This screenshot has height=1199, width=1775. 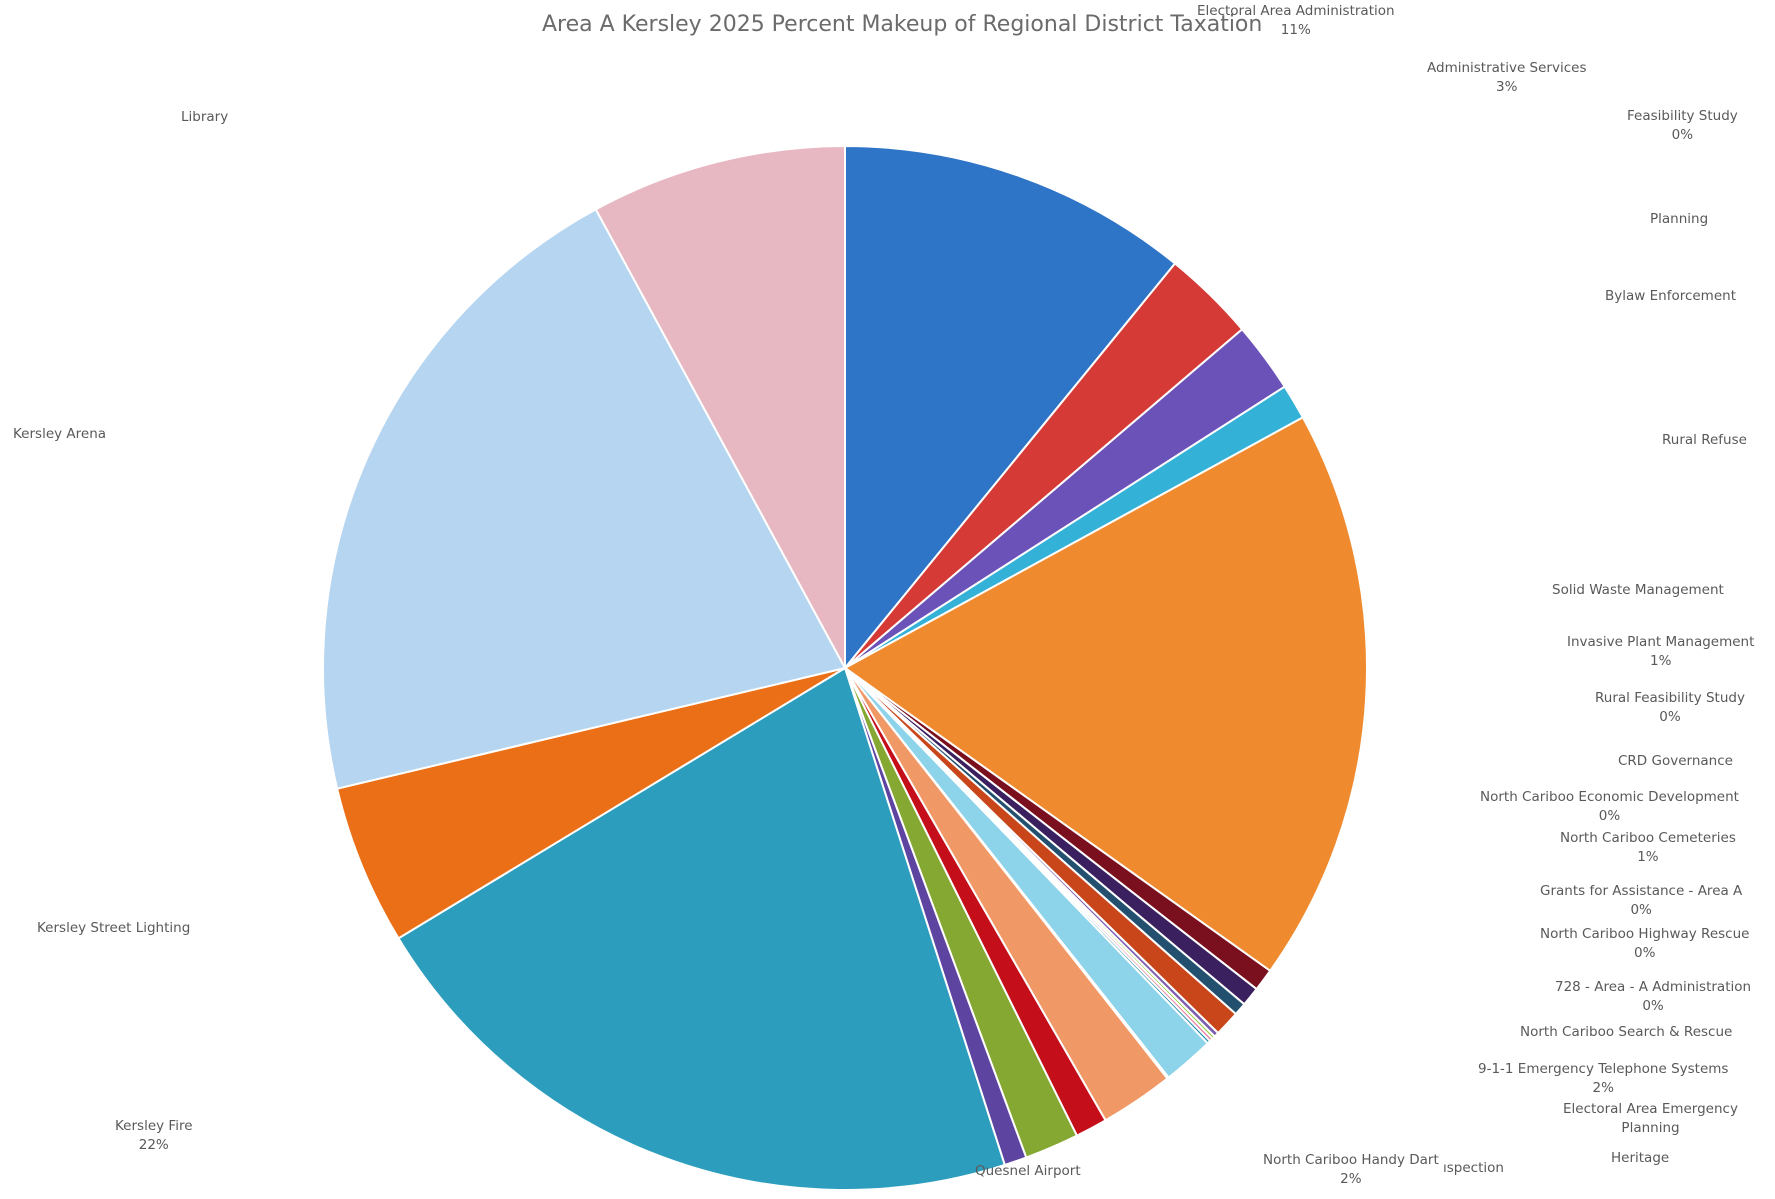 I want to click on slice-label-text: Bylaw Enforcement, so click(x=1670, y=296).